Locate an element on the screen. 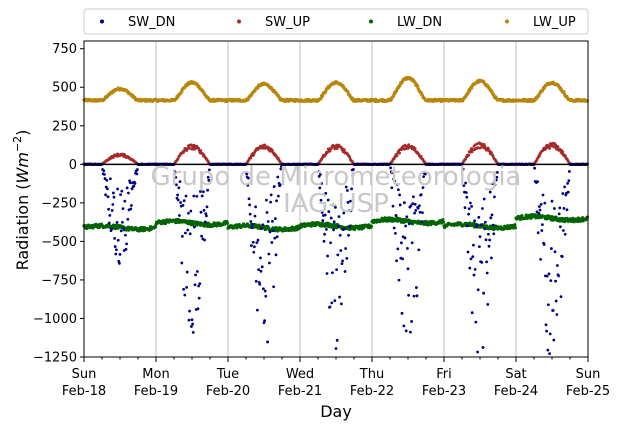 This screenshot has width=622, height=431. x-tick-label-date: Feb-23 is located at coordinates (444, 391).